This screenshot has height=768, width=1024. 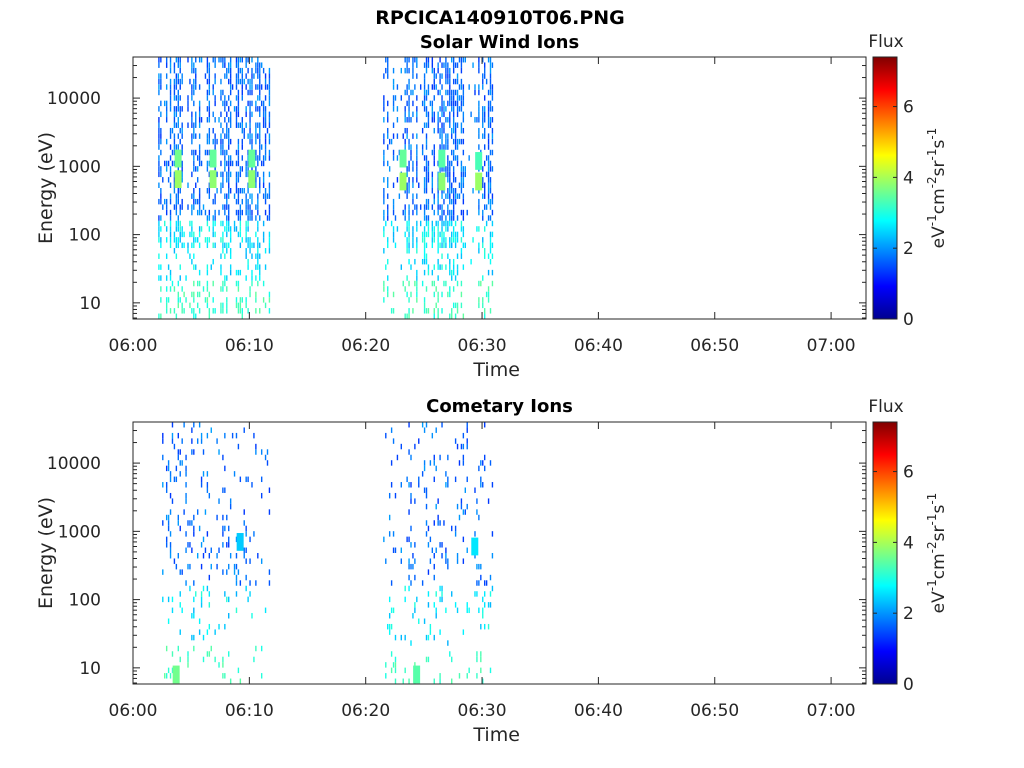 I want to click on spectrogram-cells, so click(x=326, y=188).